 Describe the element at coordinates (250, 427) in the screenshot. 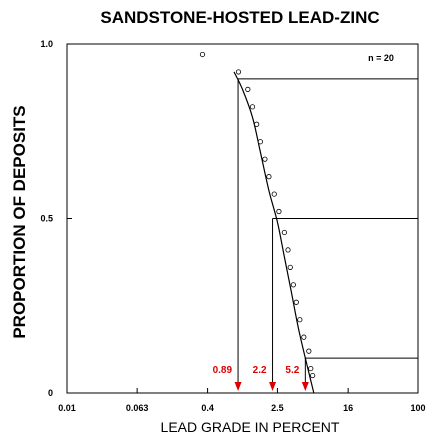

I see `x-axis-label: LEAD GRADE IN PERCENT` at that location.